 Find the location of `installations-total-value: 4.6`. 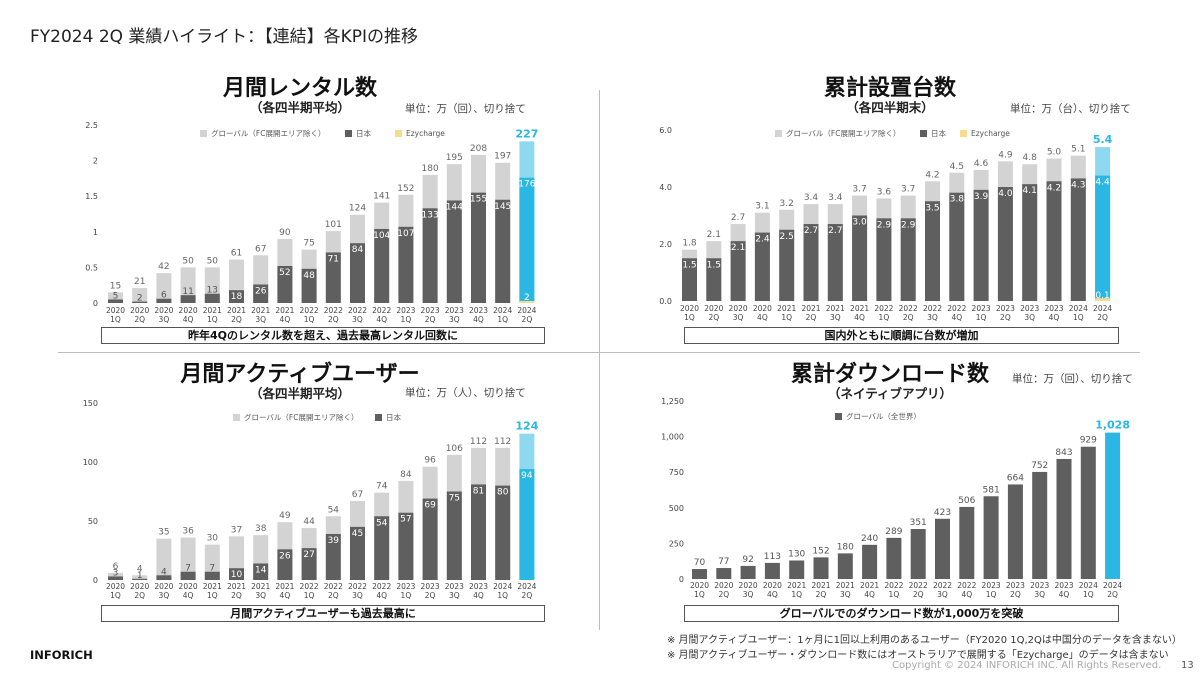

installations-total-value: 4.6 is located at coordinates (981, 164).